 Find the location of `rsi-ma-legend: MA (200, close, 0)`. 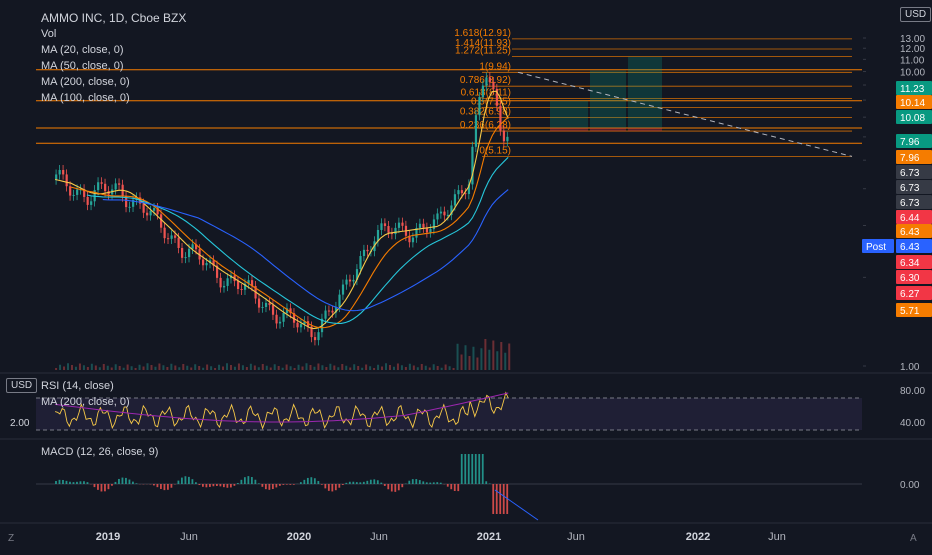

rsi-ma-legend: MA (200, close, 0) is located at coordinates (85, 402).